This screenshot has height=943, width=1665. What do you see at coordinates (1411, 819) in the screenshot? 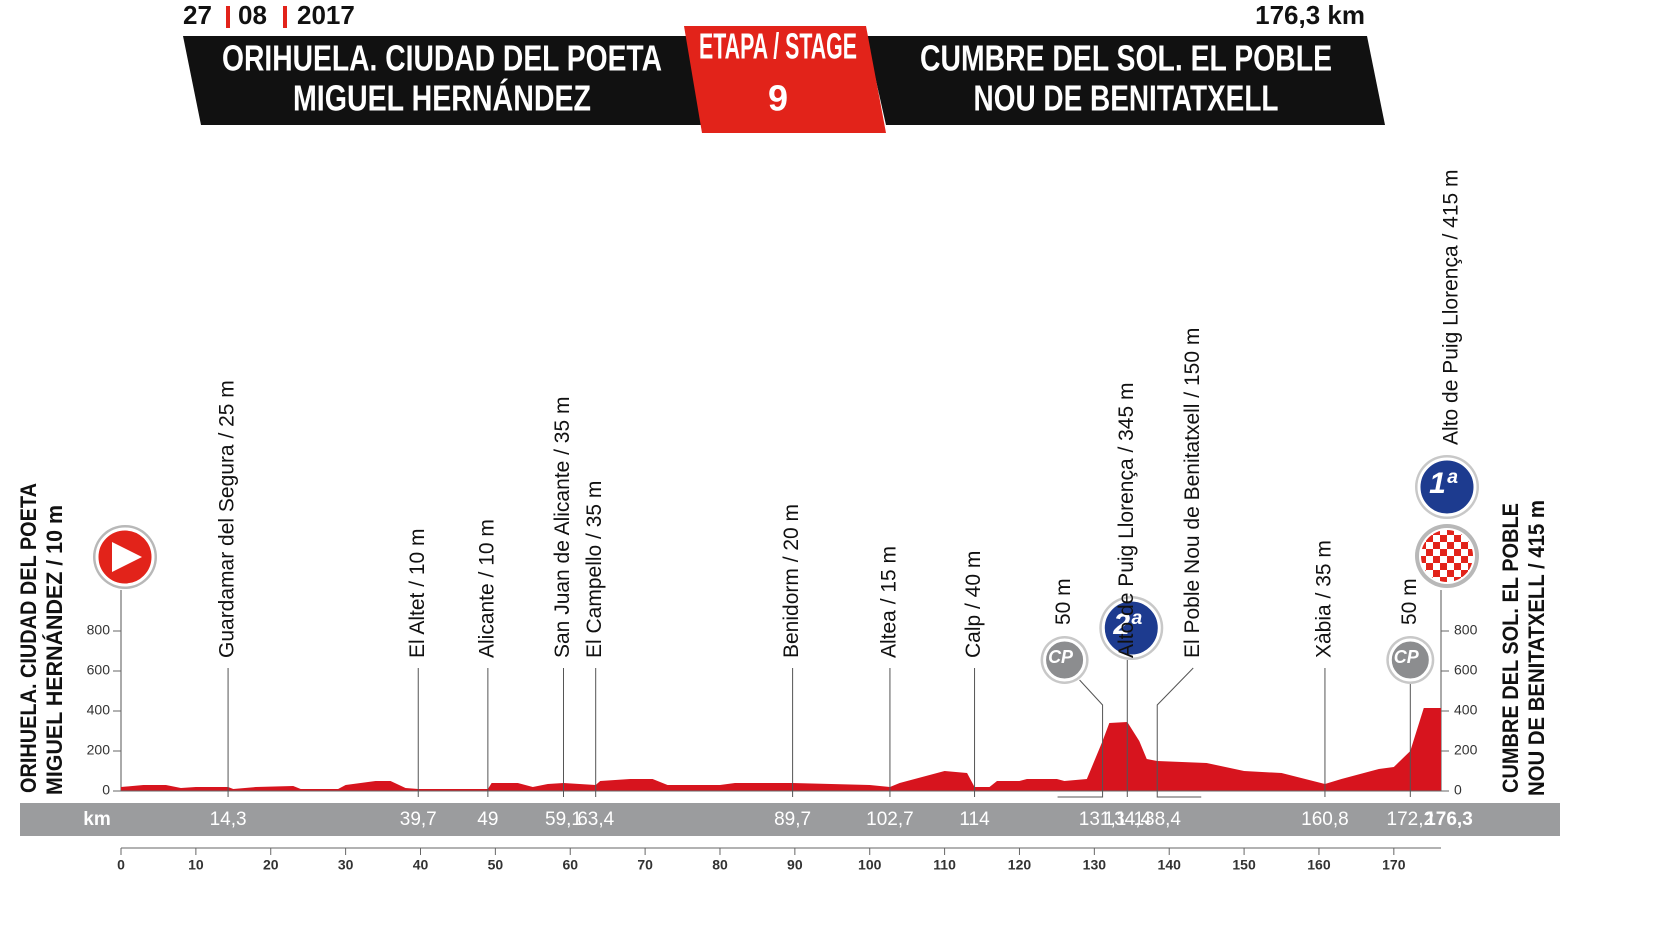
I see `km-label: 172,2` at bounding box center [1411, 819].